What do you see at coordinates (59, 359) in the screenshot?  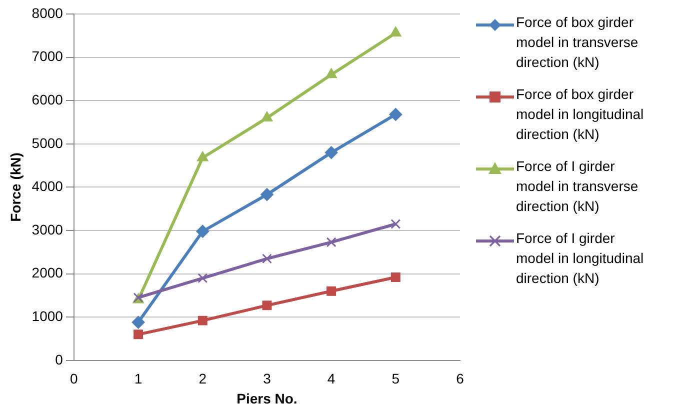 I see `y-tick-label: 0` at bounding box center [59, 359].